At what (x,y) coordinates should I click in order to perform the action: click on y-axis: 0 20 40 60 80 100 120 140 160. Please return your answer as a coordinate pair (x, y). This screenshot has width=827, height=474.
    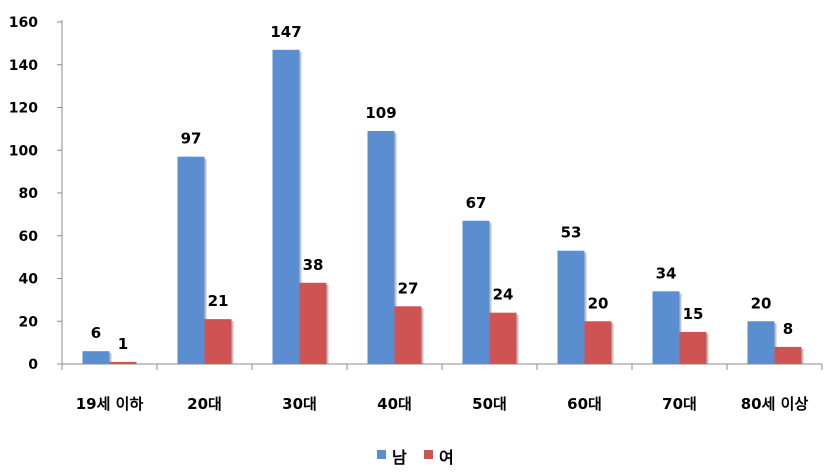
    Looking at the image, I should click on (36, 194).